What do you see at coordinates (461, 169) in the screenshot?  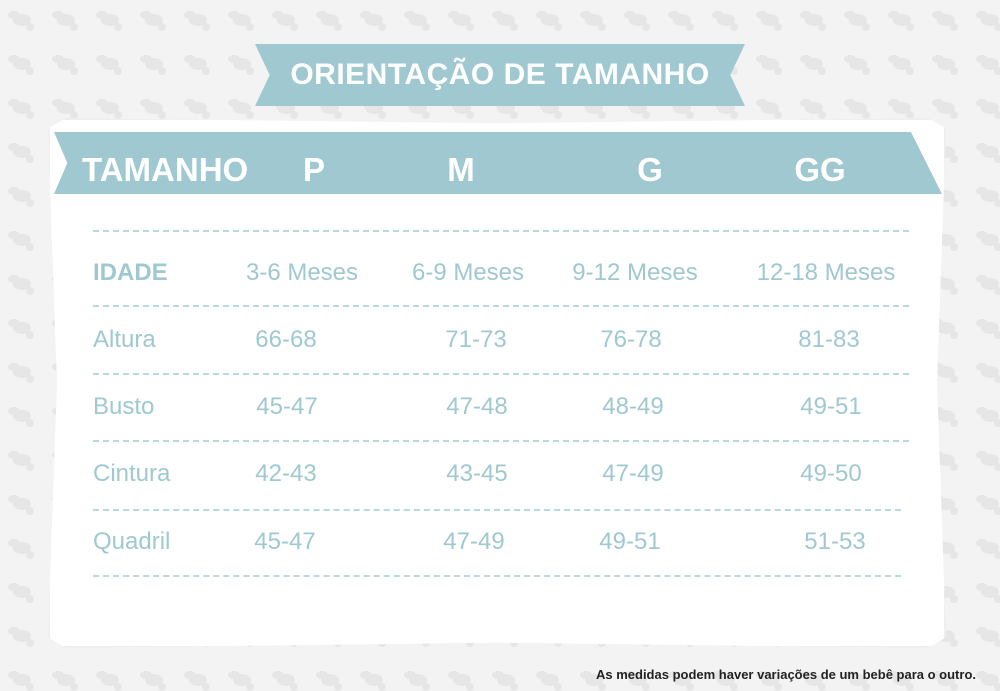 I see `header-size-m: M` at bounding box center [461, 169].